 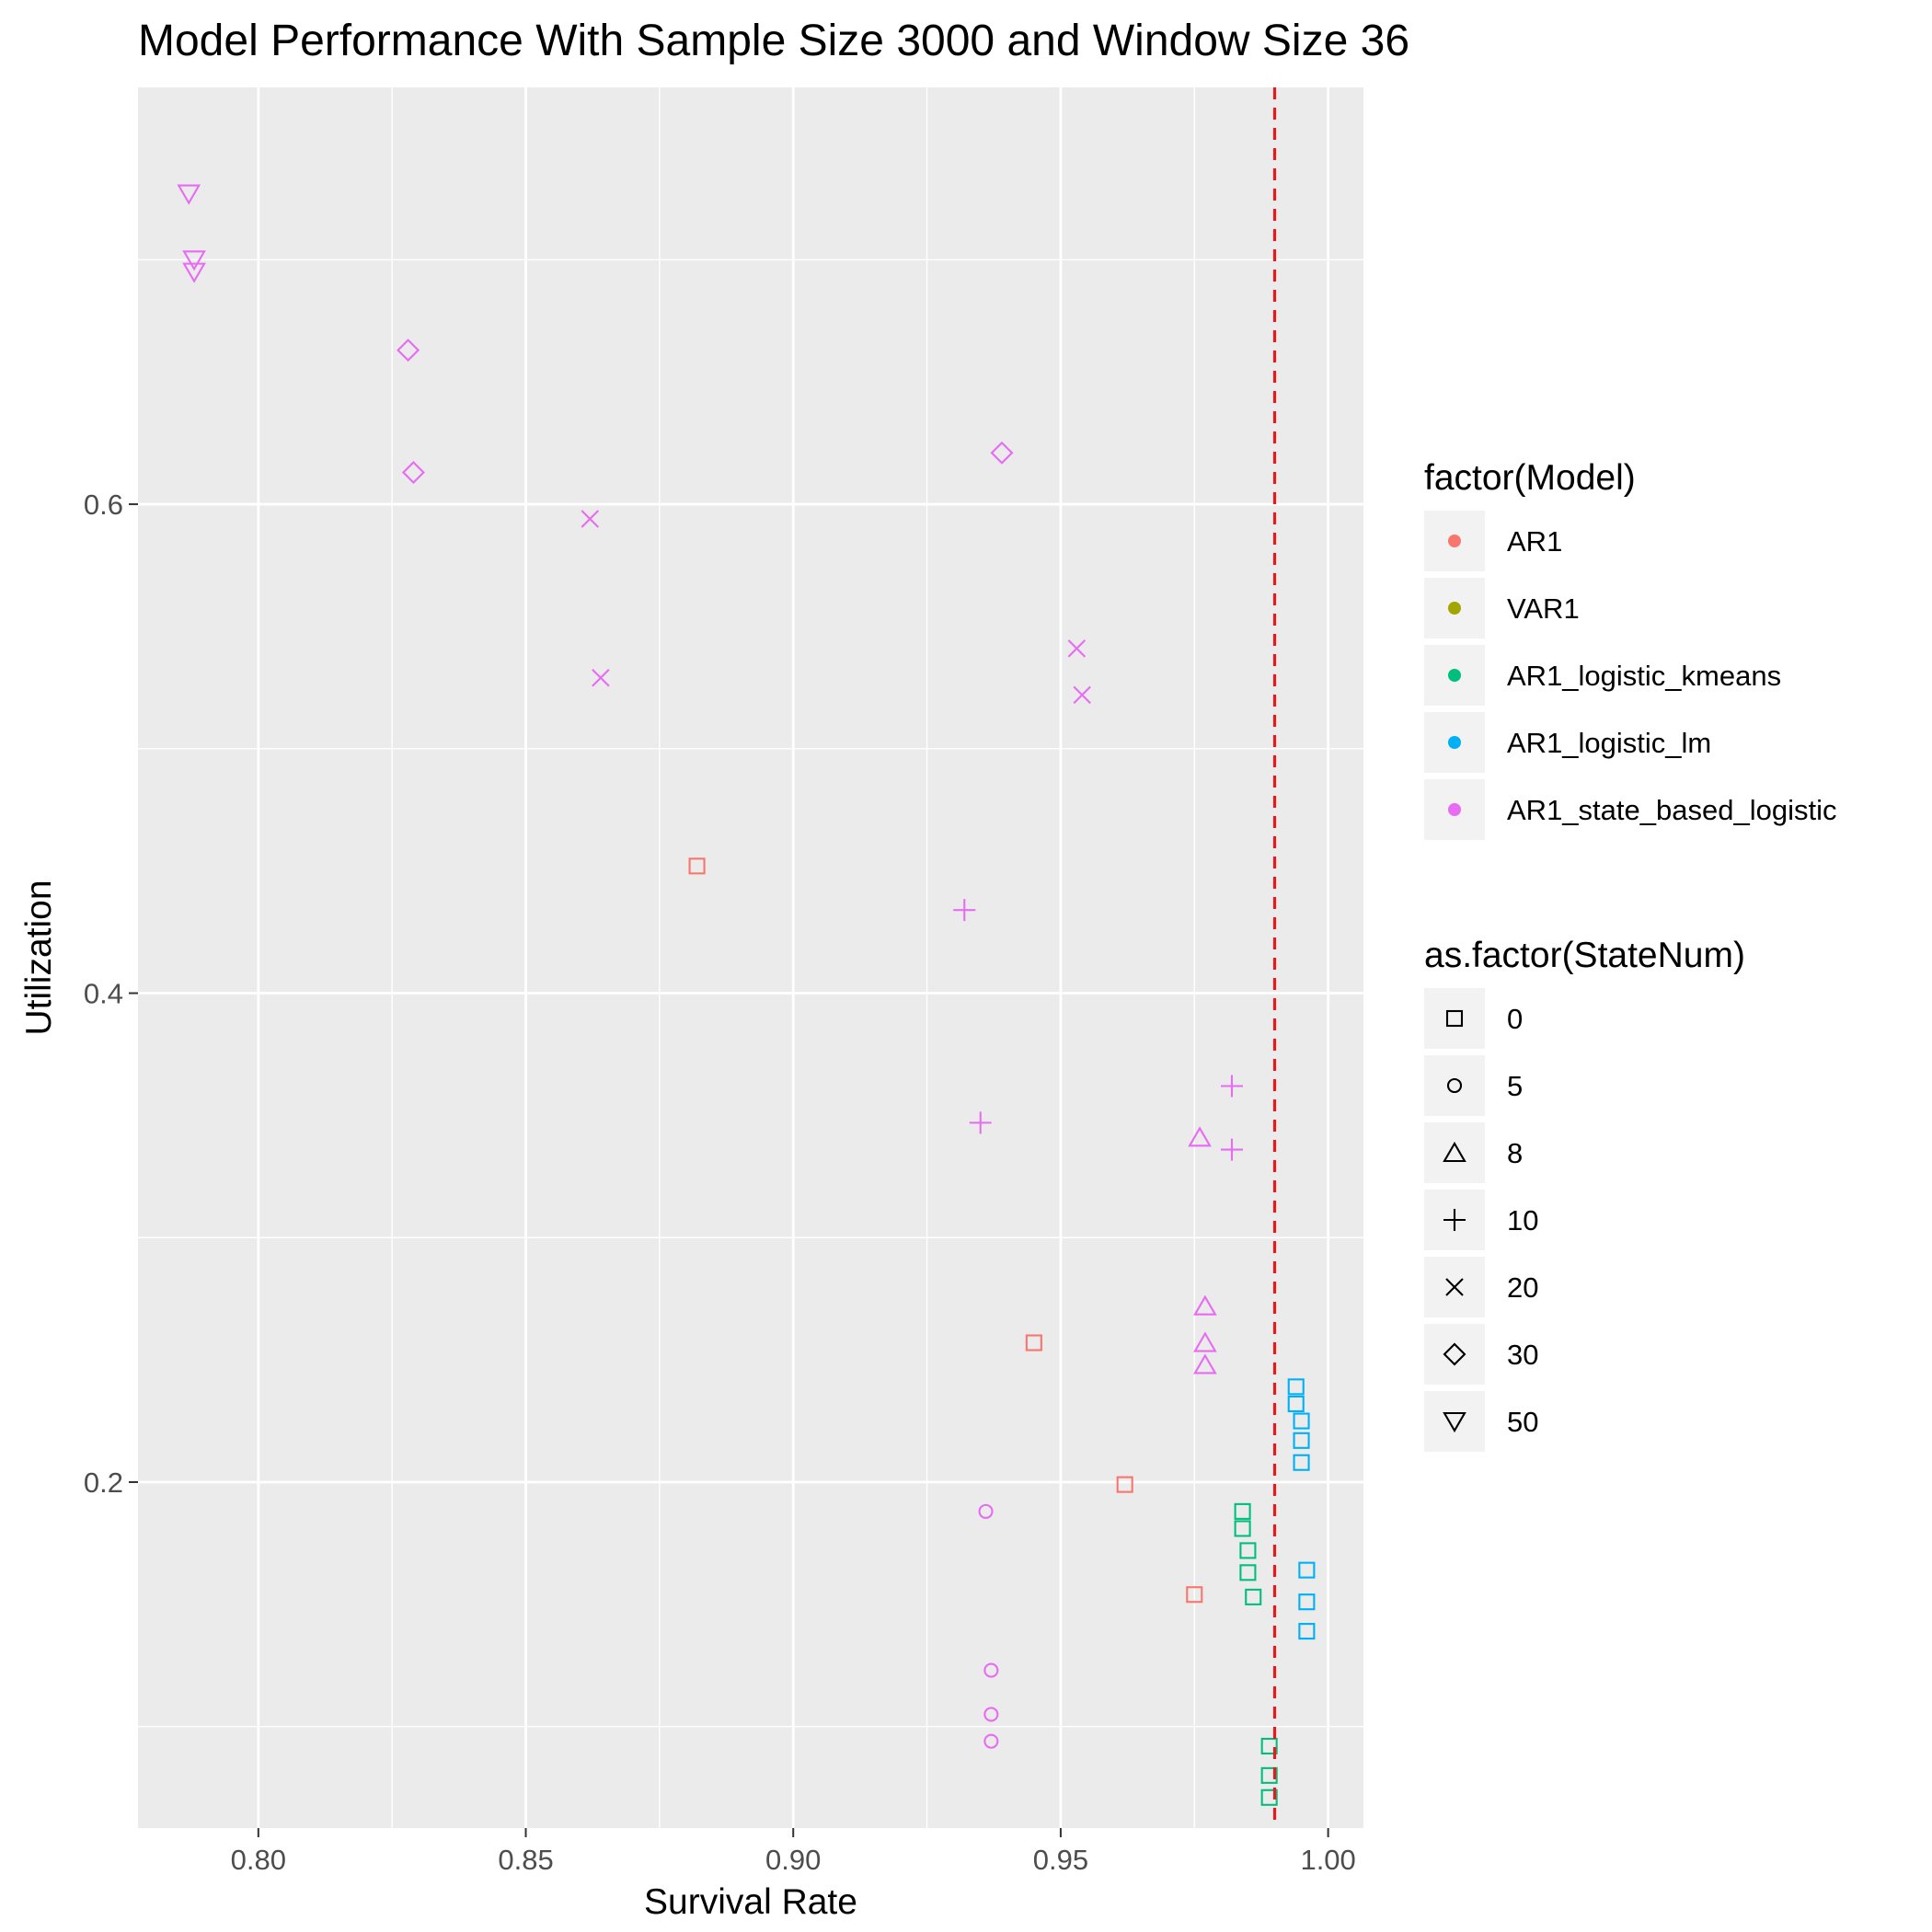 I want to click on legend-label: AR1_state_based_logistic, so click(x=1671, y=810).